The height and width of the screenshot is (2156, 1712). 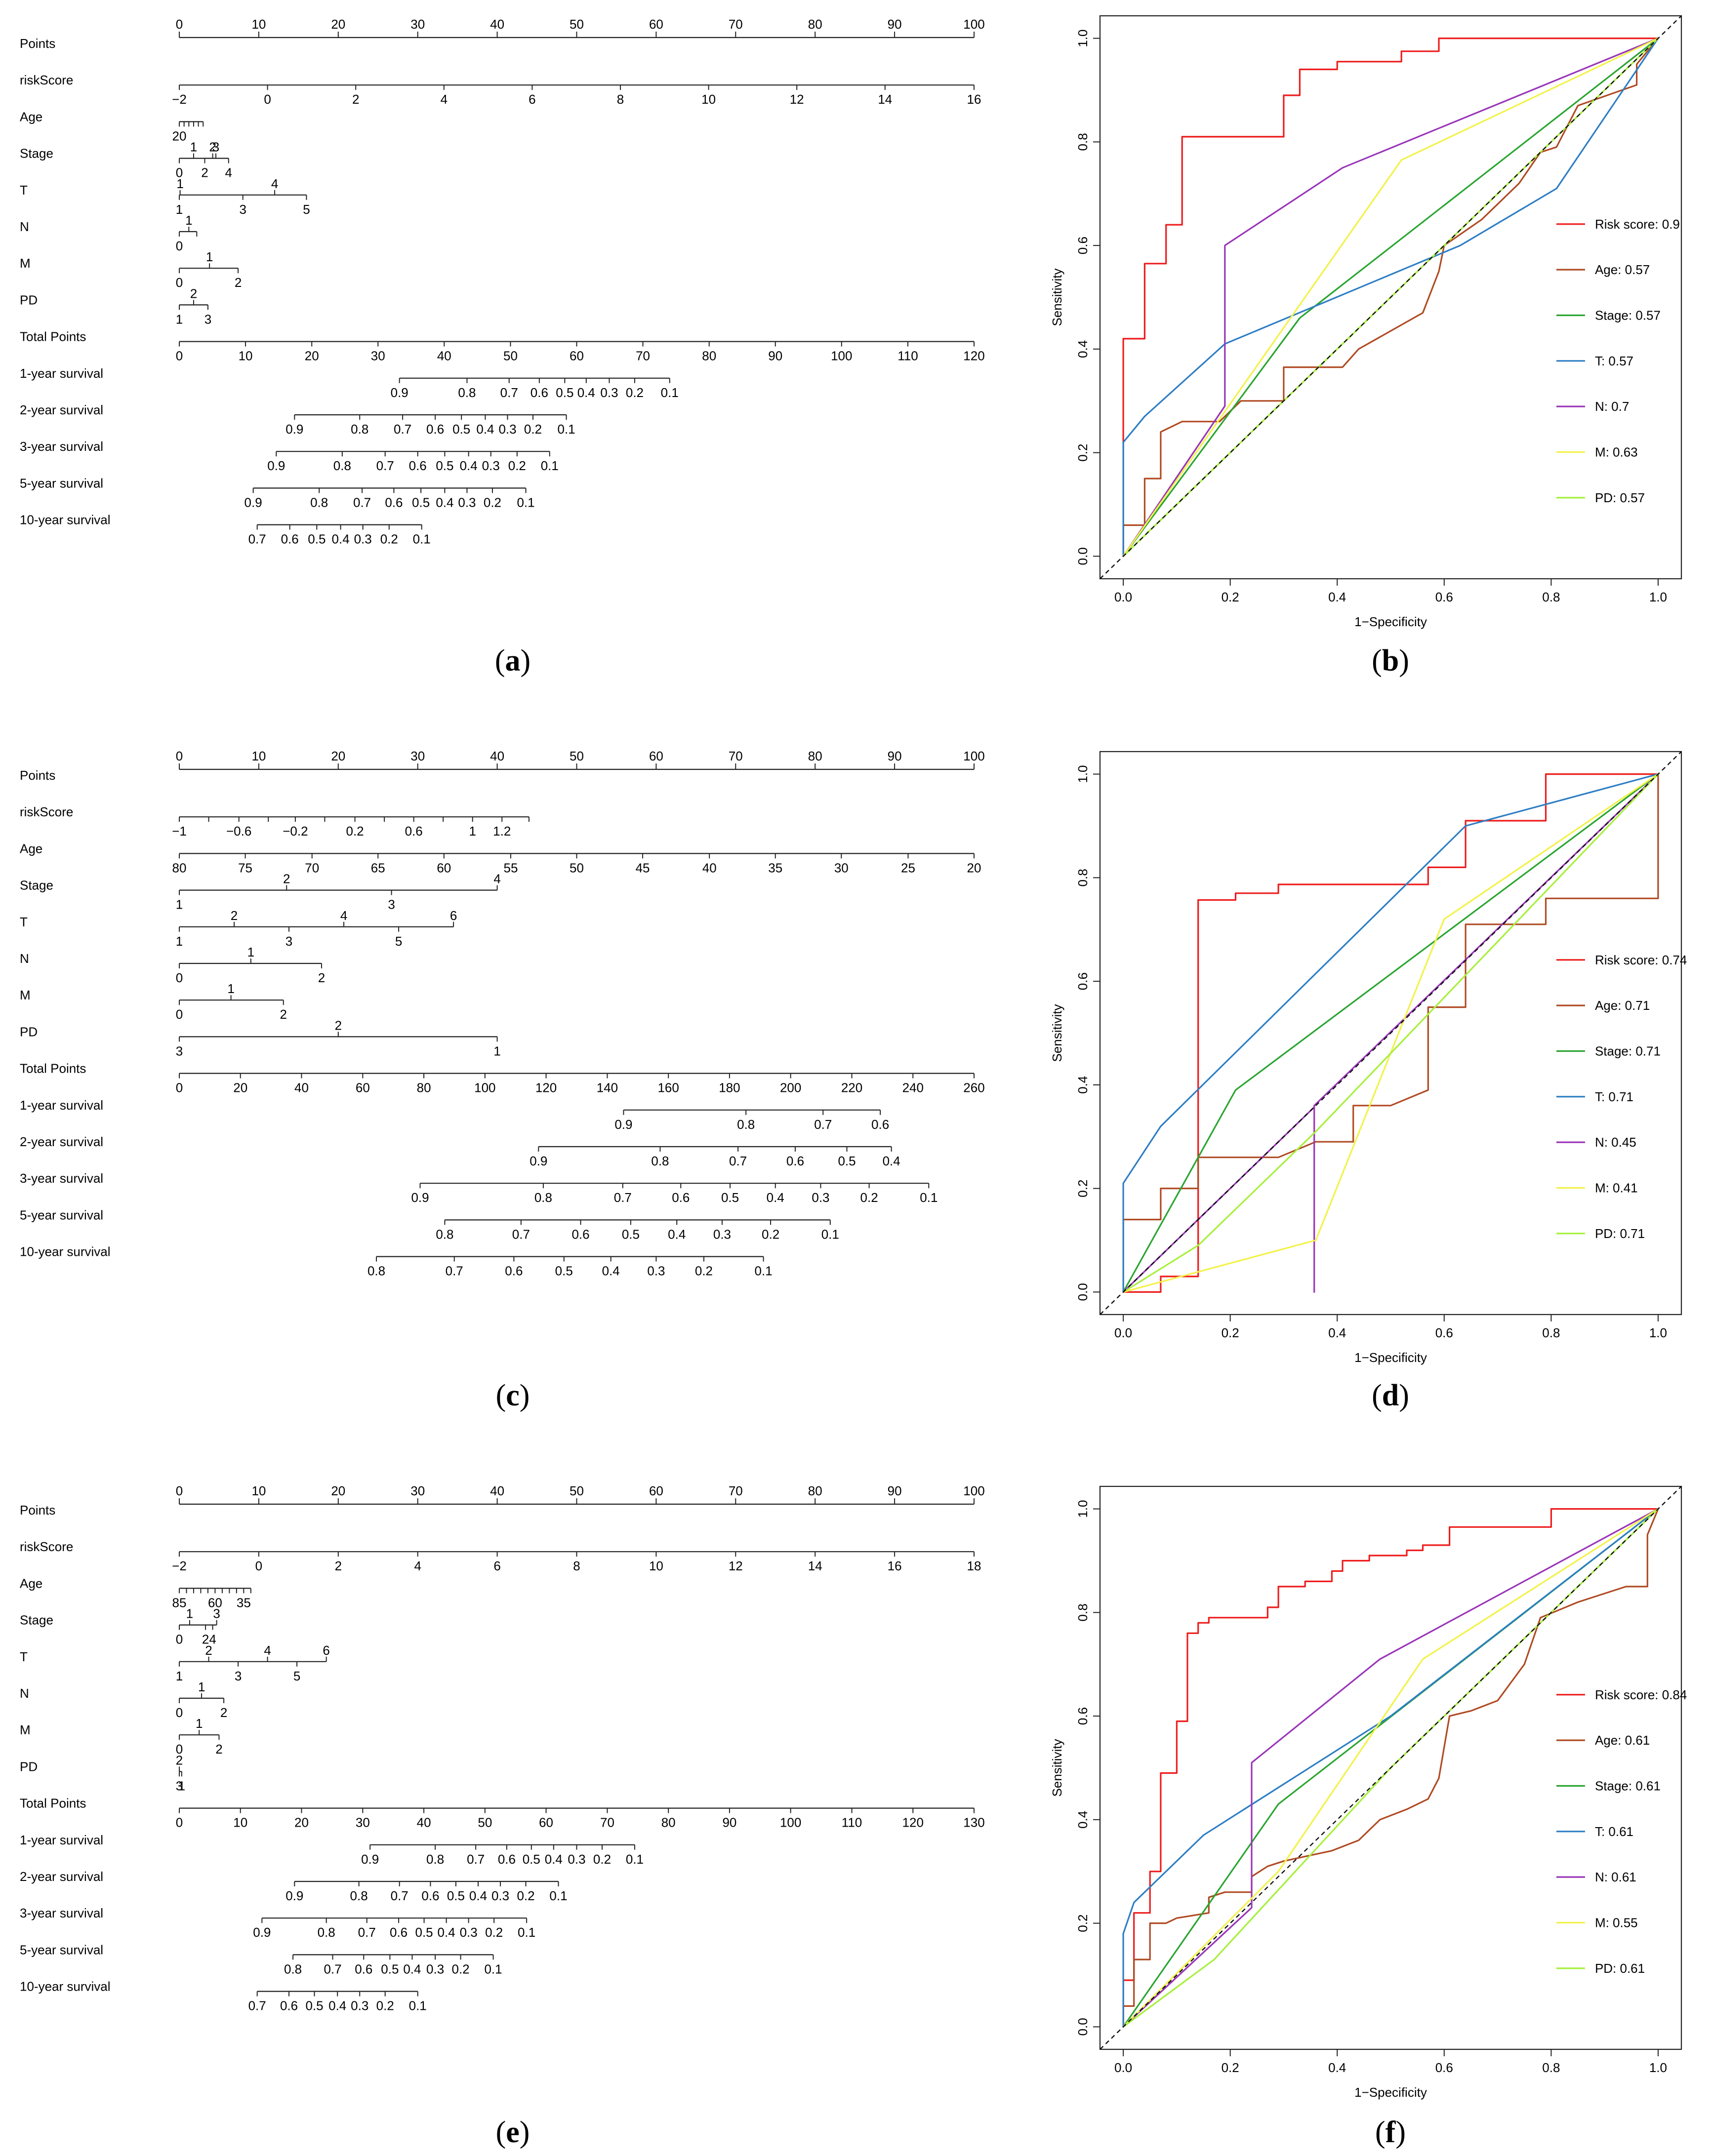 I want to click on row-label: 1-year survival, so click(x=61, y=1106).